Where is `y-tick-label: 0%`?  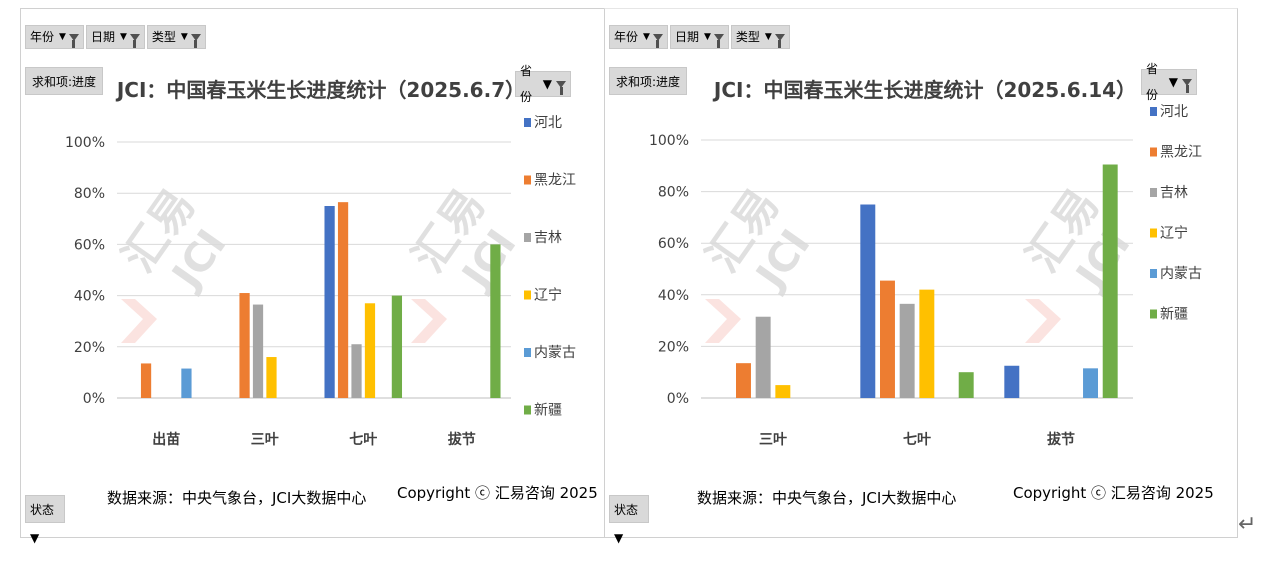 y-tick-label: 0% is located at coordinates (678, 399).